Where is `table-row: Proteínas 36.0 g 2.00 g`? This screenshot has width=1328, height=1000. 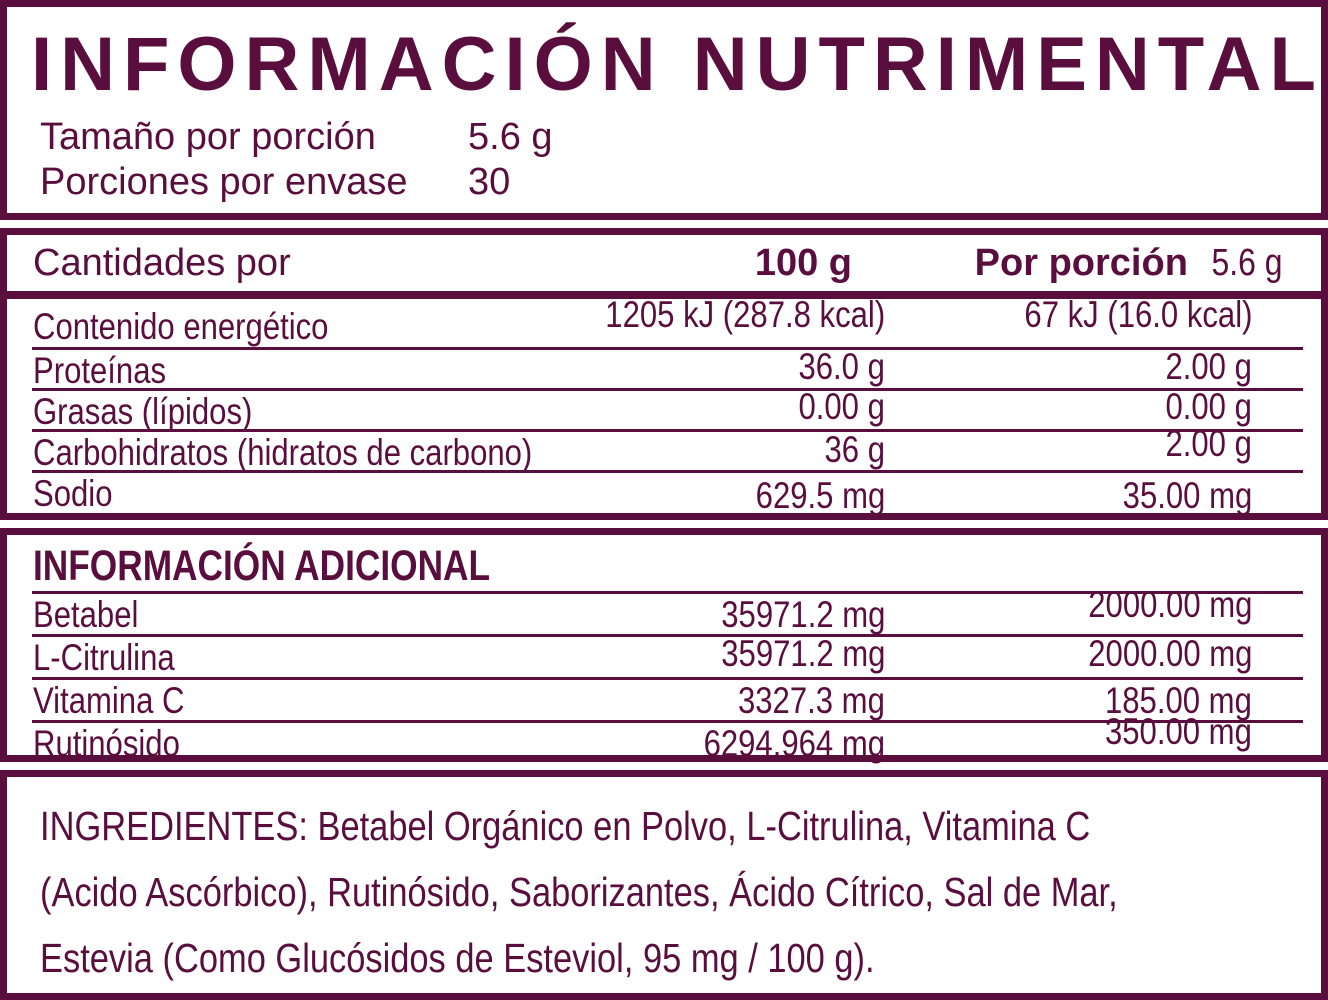
table-row: Proteínas 36.0 g 2.00 g is located at coordinates (664, 368).